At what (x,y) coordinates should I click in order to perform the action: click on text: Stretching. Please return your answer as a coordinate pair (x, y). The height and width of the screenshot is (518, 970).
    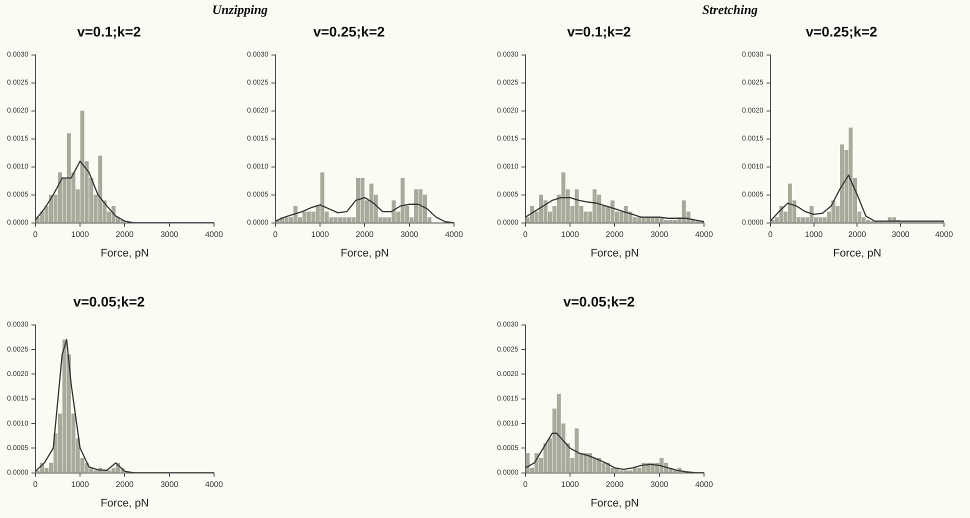
    Looking at the image, I should click on (730, 10).